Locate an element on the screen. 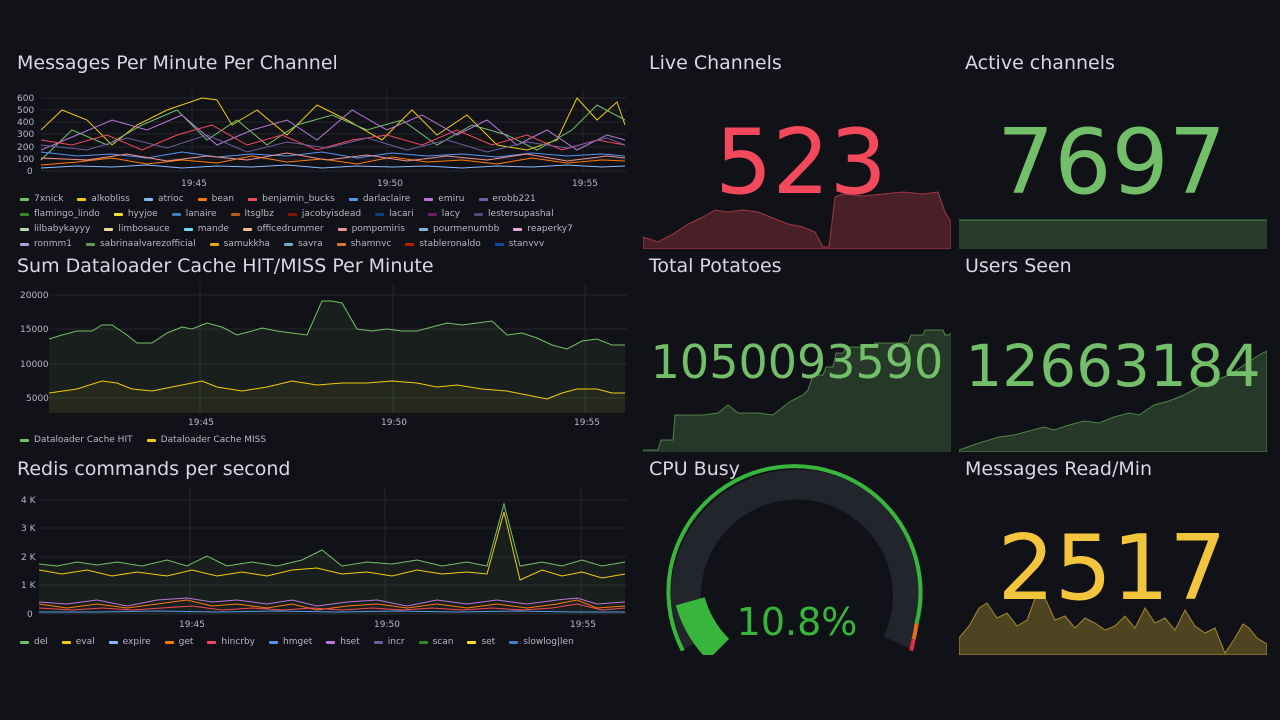  xtick: 19:55 is located at coordinates (585, 184).